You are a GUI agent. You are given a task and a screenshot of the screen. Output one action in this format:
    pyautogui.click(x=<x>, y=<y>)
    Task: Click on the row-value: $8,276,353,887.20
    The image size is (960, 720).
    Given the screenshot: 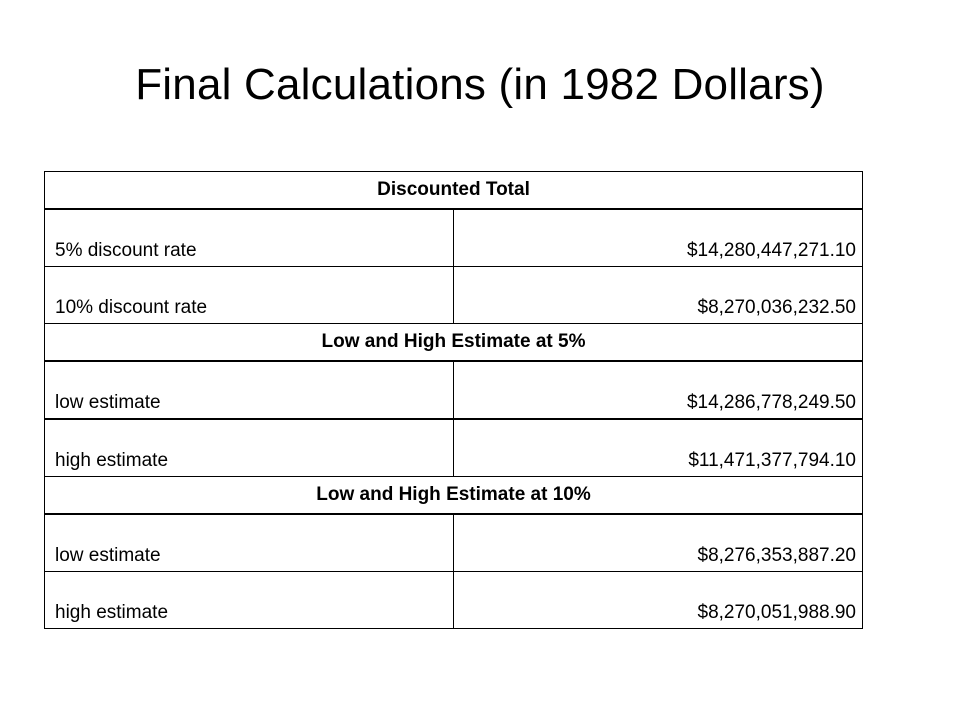 What is the action you would take?
    pyautogui.click(x=658, y=542)
    